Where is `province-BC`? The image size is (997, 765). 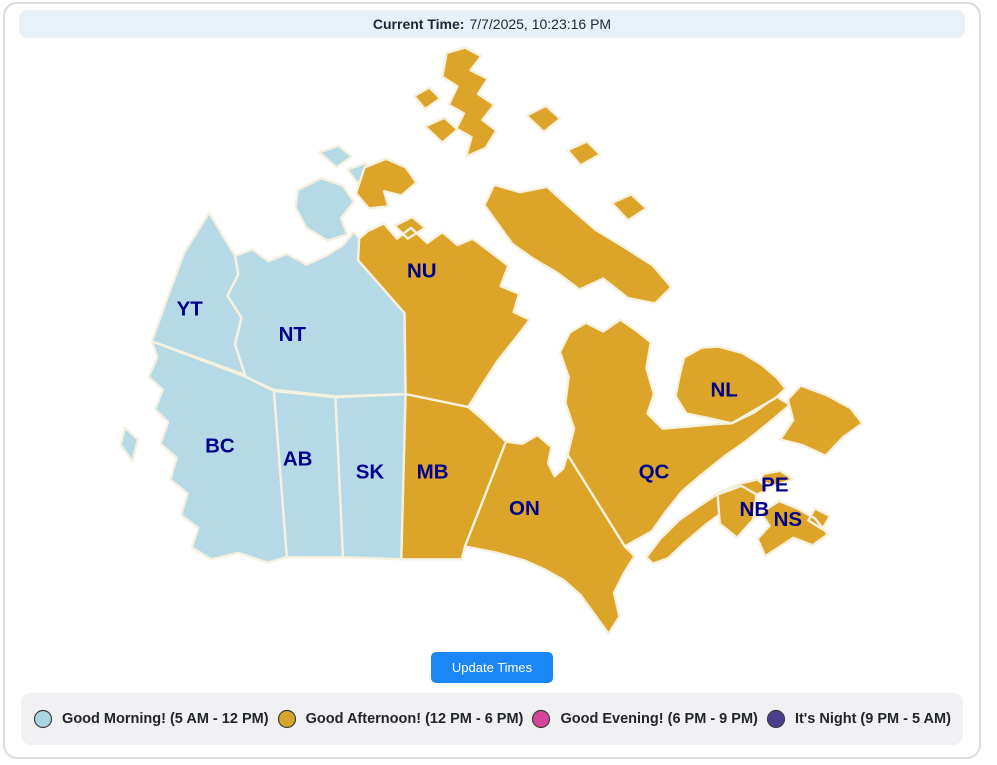
province-BC is located at coordinates (204, 452).